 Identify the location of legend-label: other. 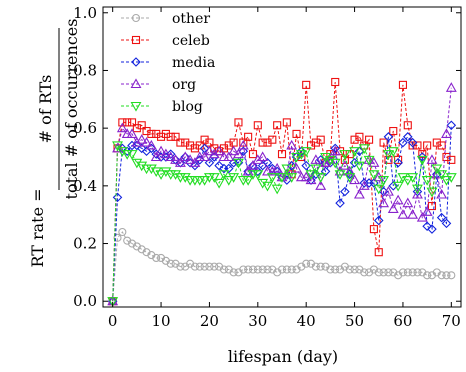
(191, 19).